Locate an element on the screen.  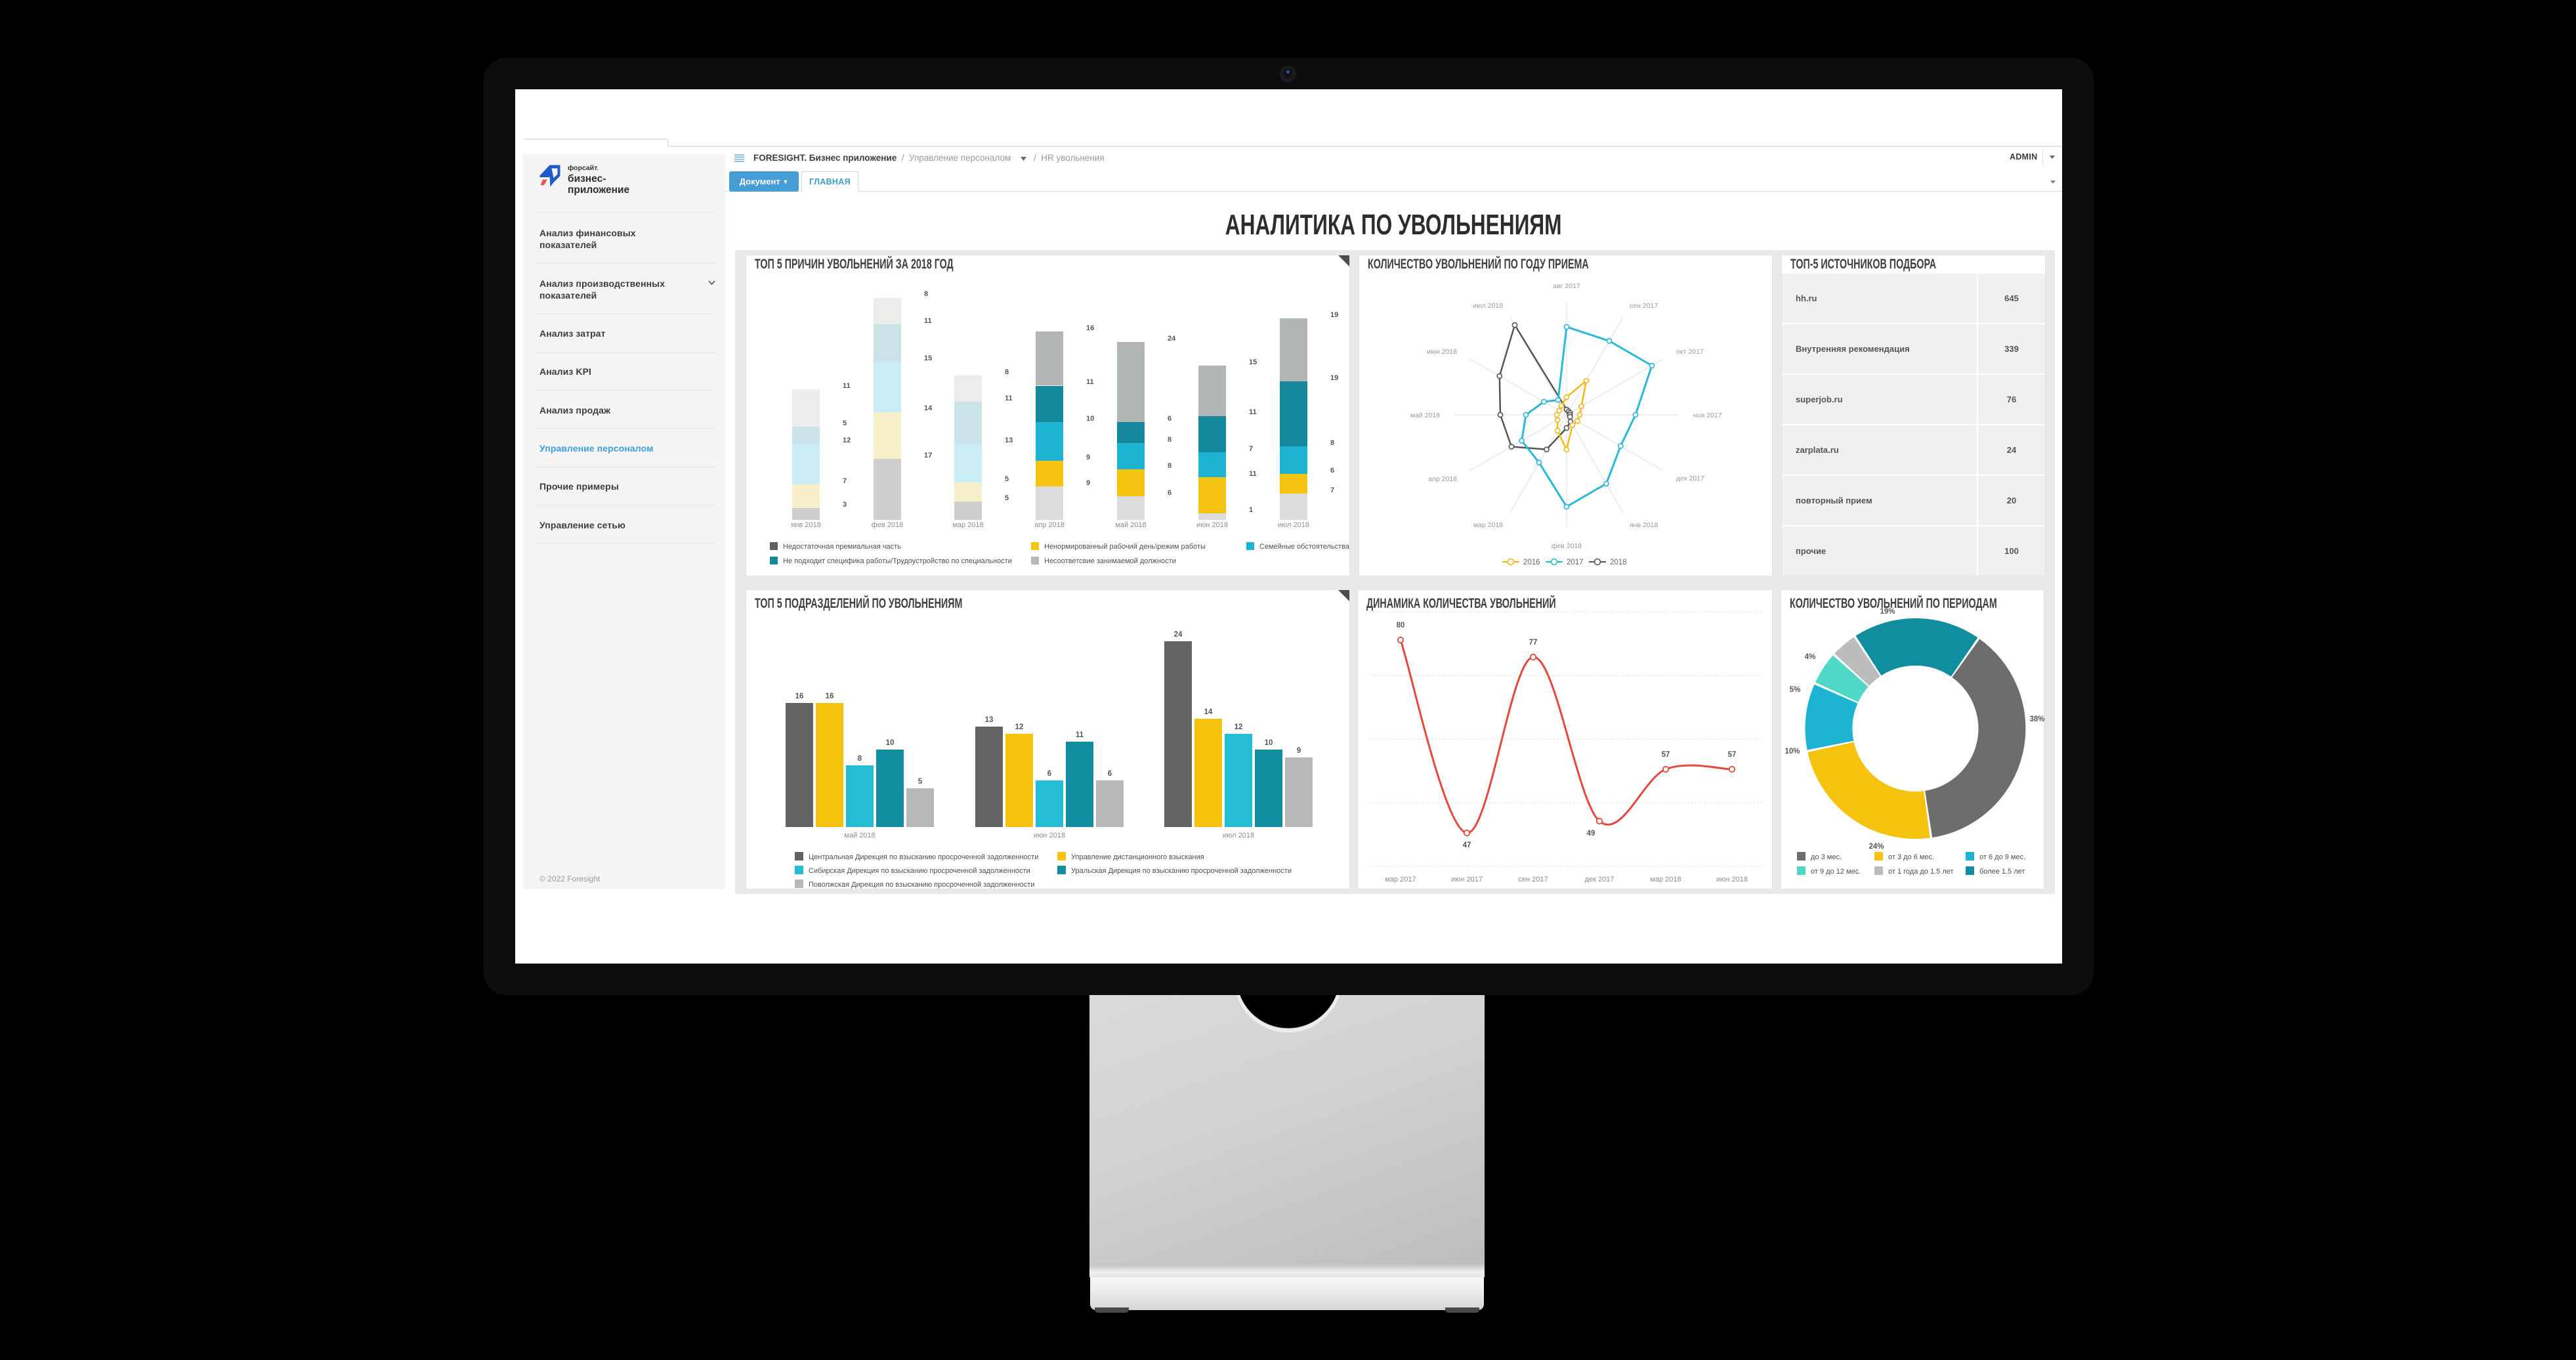
svg-text: 24% is located at coordinates (1876, 847).